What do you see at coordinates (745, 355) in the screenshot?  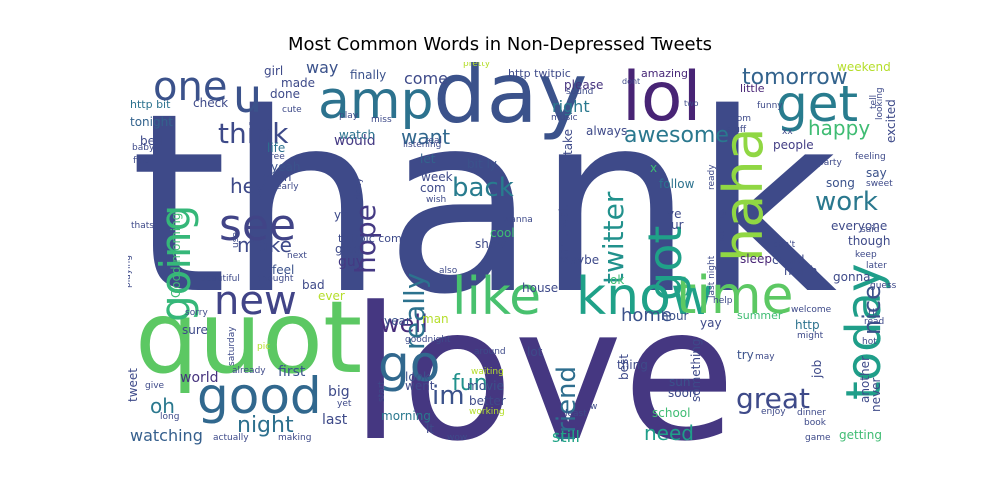 I see `word-try: try` at bounding box center [745, 355].